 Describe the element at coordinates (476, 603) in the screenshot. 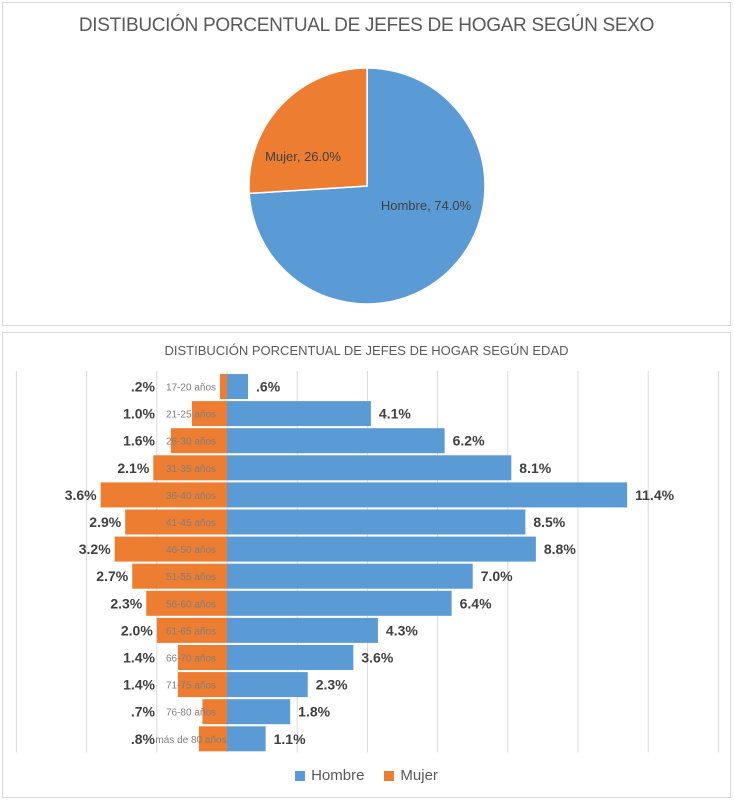

I see `value-label-hombre: 6.4%` at that location.